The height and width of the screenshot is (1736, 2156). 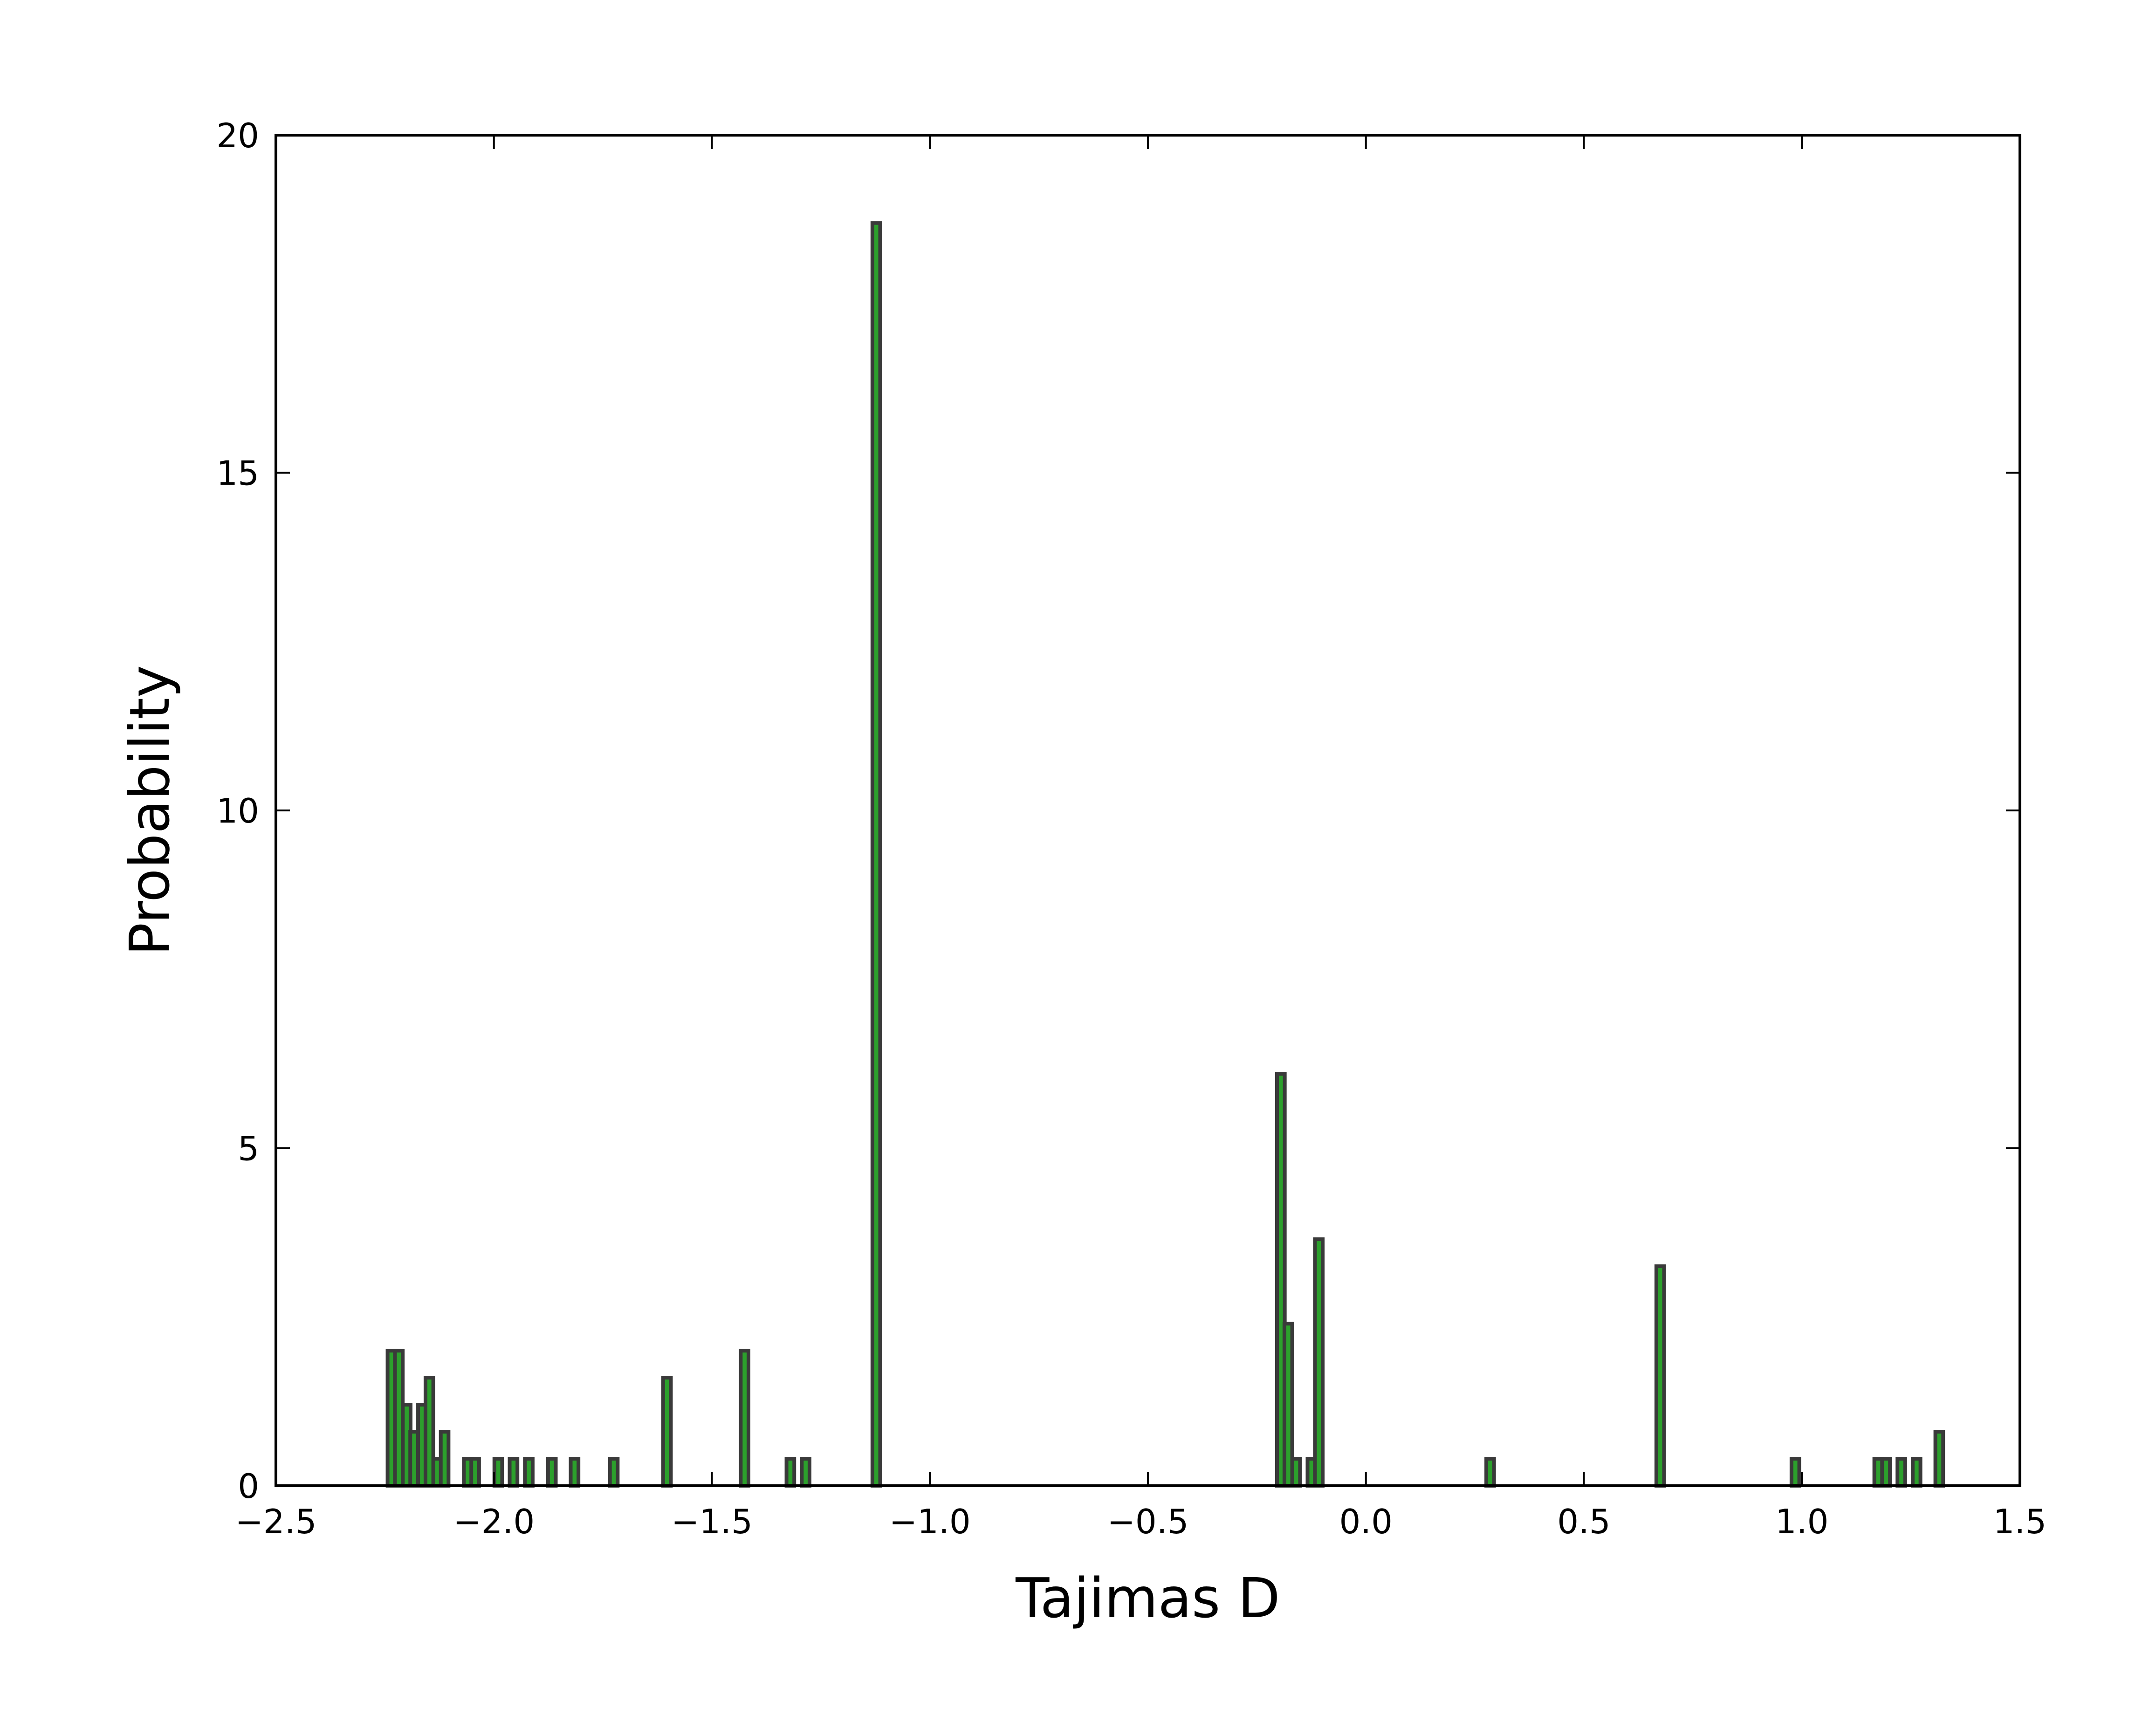 What do you see at coordinates (494, 1521) in the screenshot?
I see `x-tick-label: −2.0` at bounding box center [494, 1521].